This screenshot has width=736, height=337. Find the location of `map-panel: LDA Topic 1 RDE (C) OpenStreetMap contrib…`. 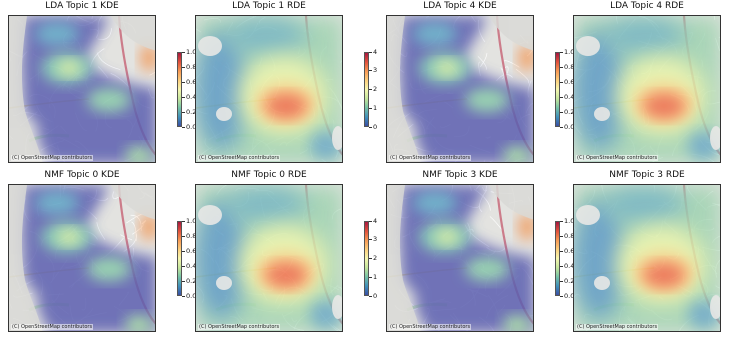

map-panel: LDA Topic 1 RDE (C) OpenStreetMap contrib… is located at coordinates (269, 82).